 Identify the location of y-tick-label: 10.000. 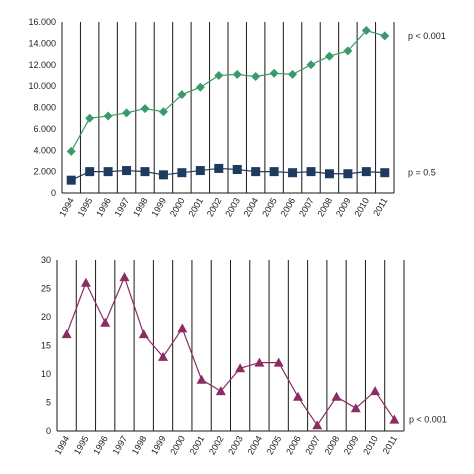
(42, 86).